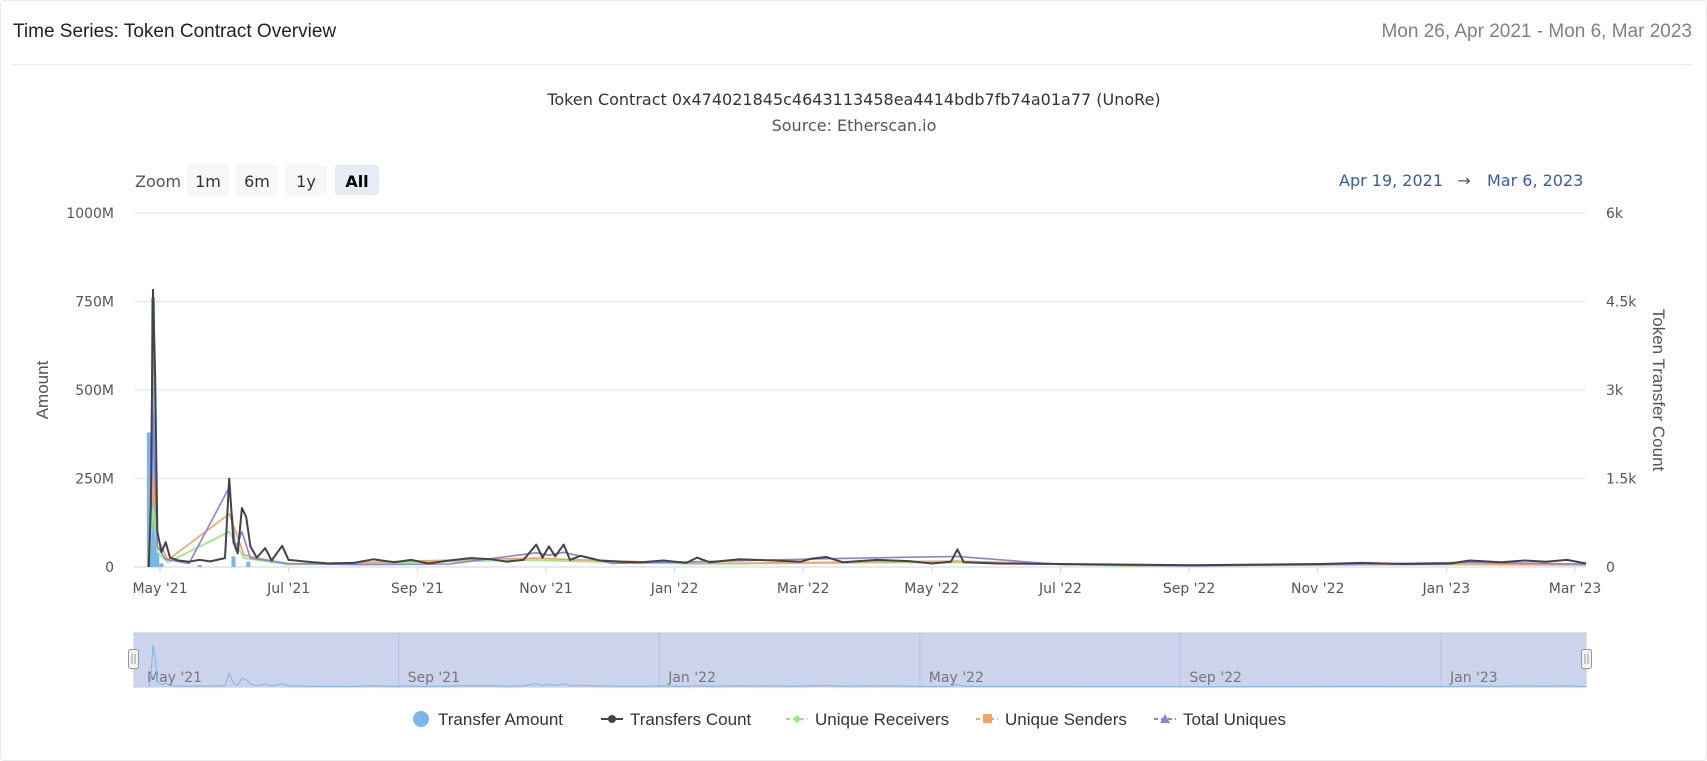 The image size is (1707, 761). I want to click on series-line-unique-senders, so click(867, 519).